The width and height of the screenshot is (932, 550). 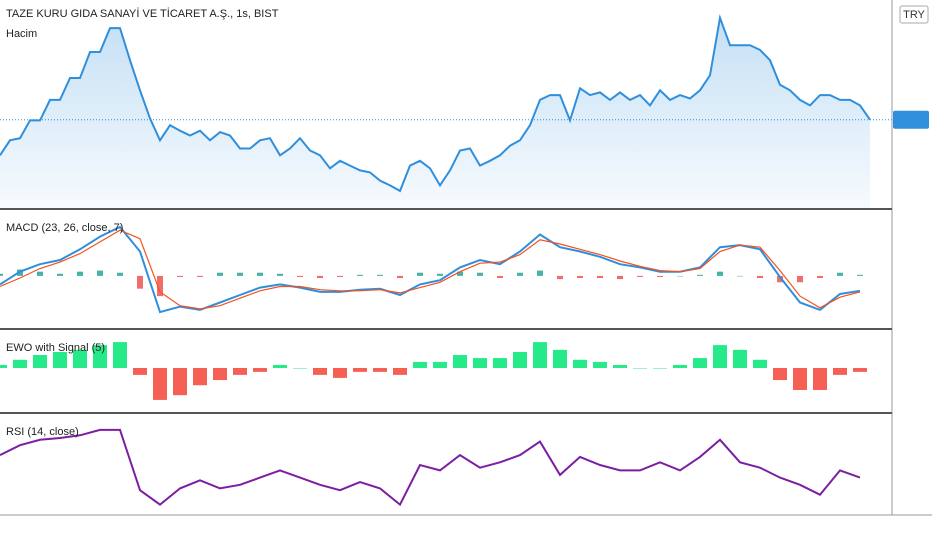 I want to click on last-price-box, so click(x=911, y=119).